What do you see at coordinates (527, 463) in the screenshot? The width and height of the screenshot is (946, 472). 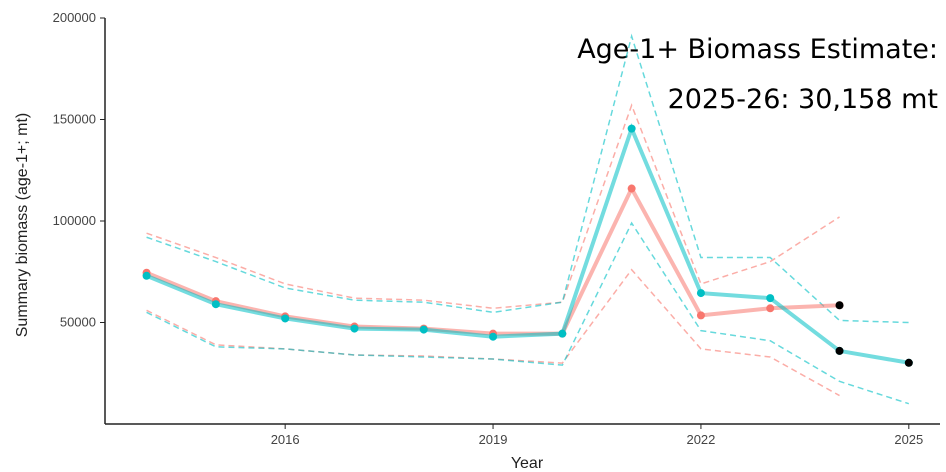 I see `x-axis-title: Year` at bounding box center [527, 463].